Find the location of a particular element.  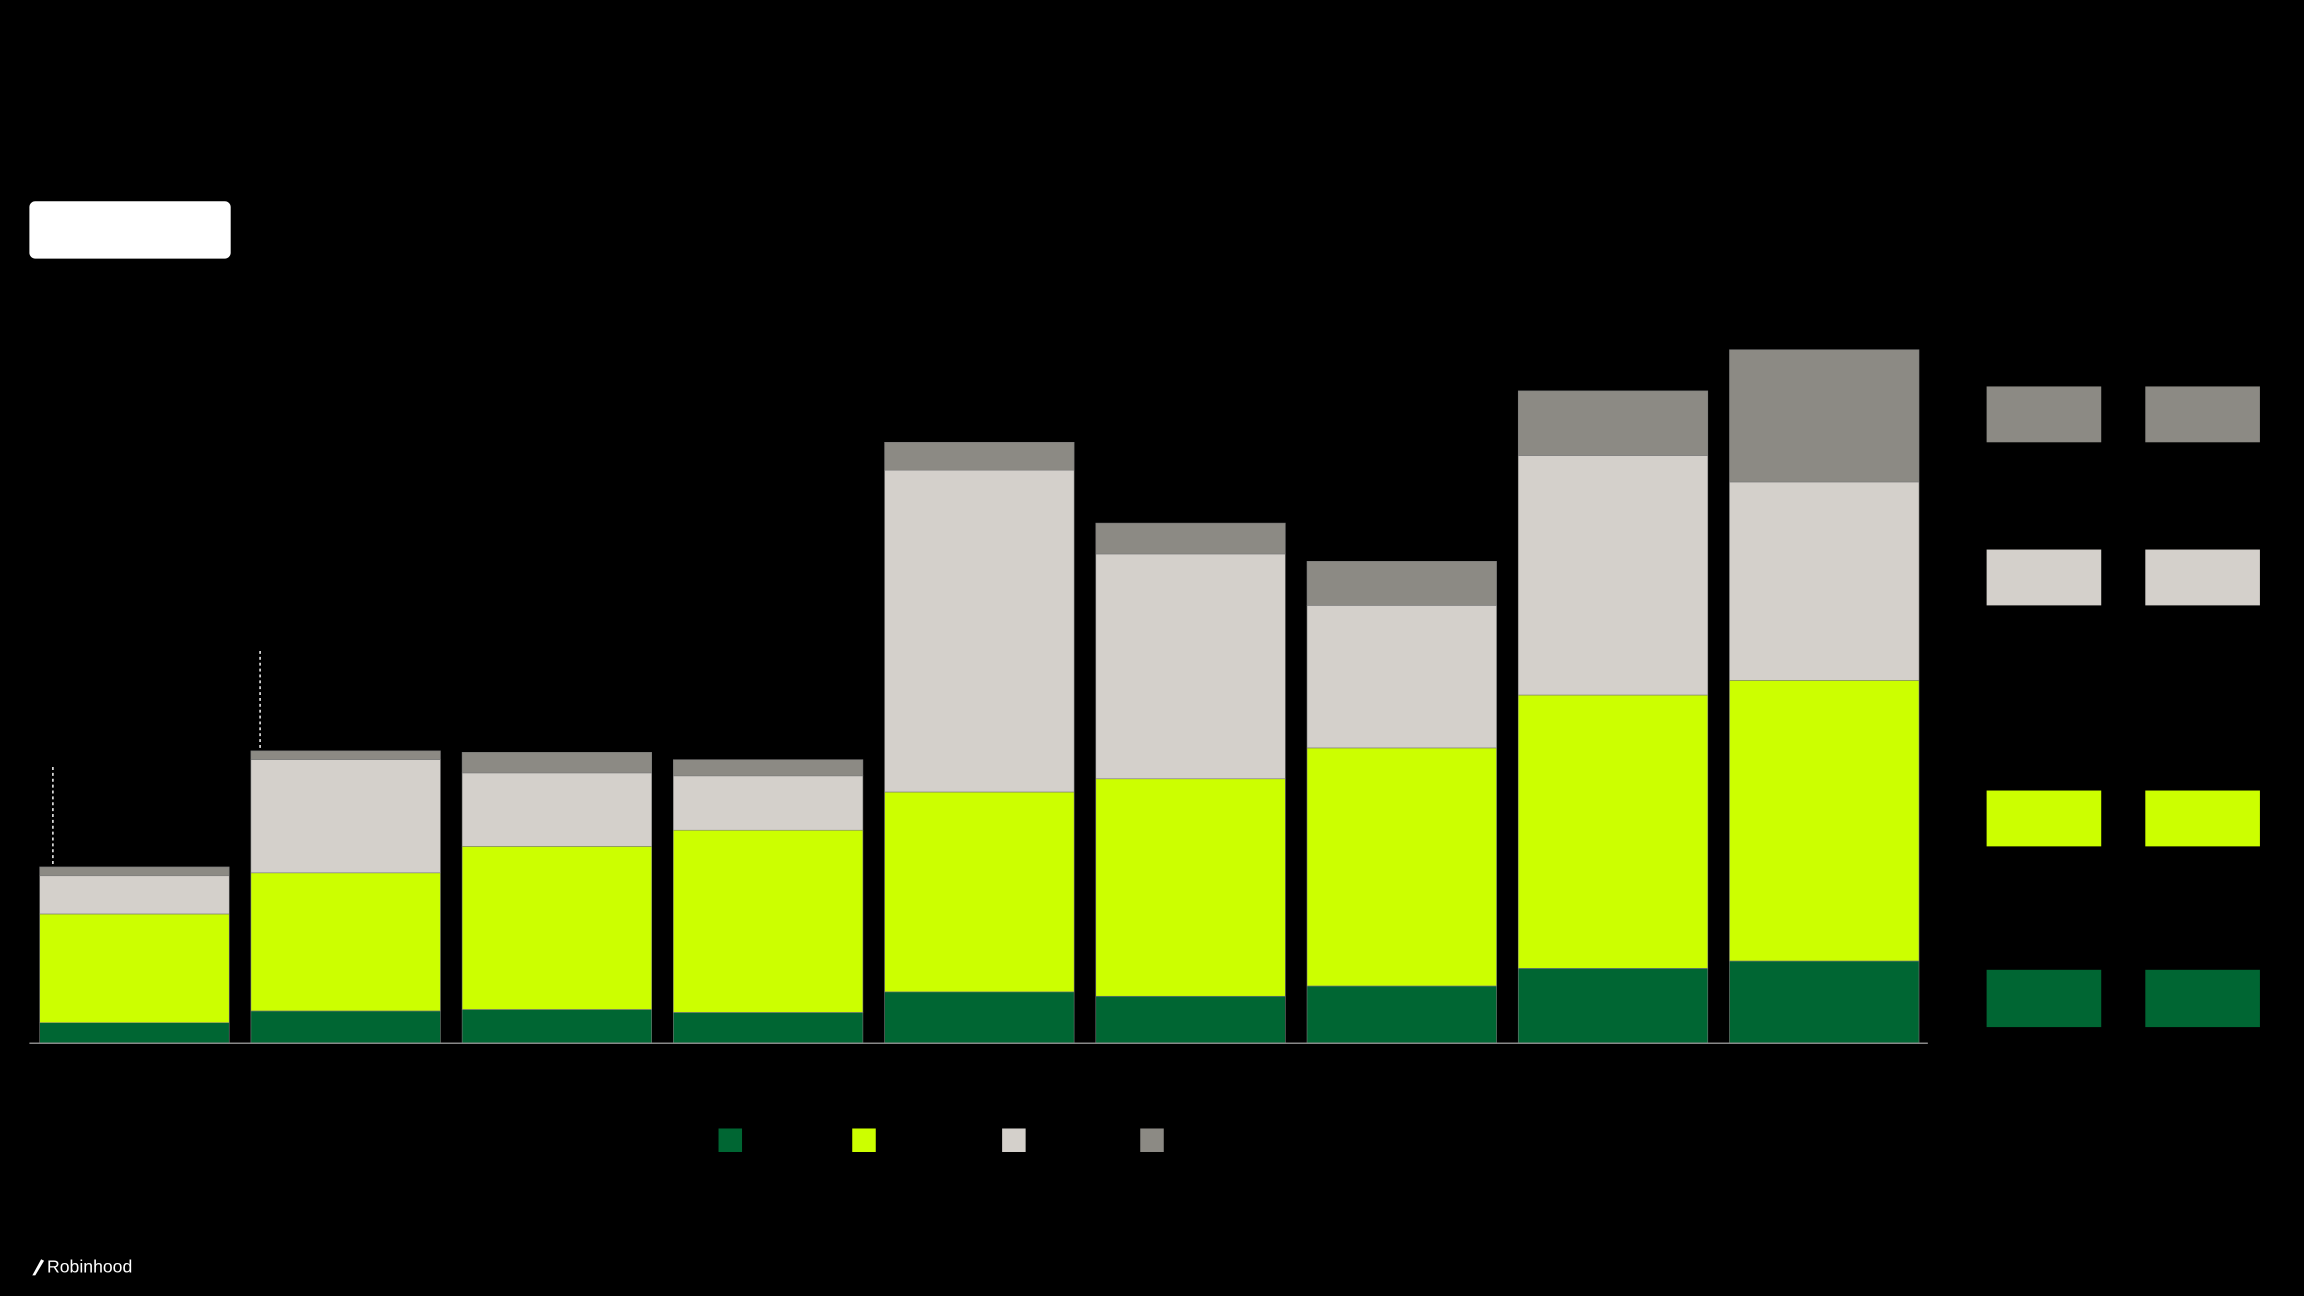

brand-logo is located at coordinates (38, 1267).